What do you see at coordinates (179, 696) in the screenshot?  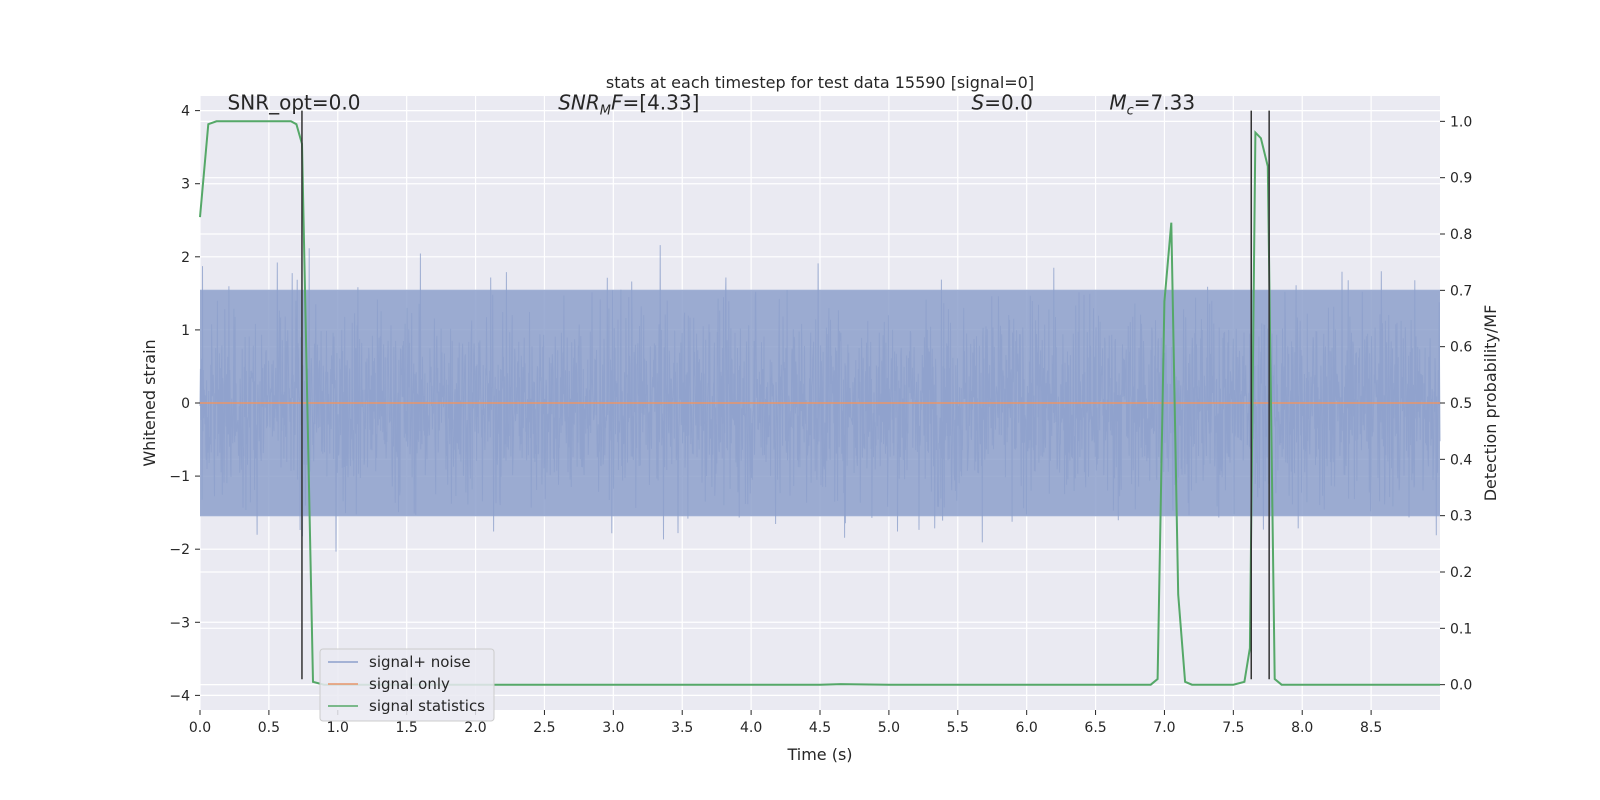 I see `y-tick-label-0: −4` at bounding box center [179, 696].